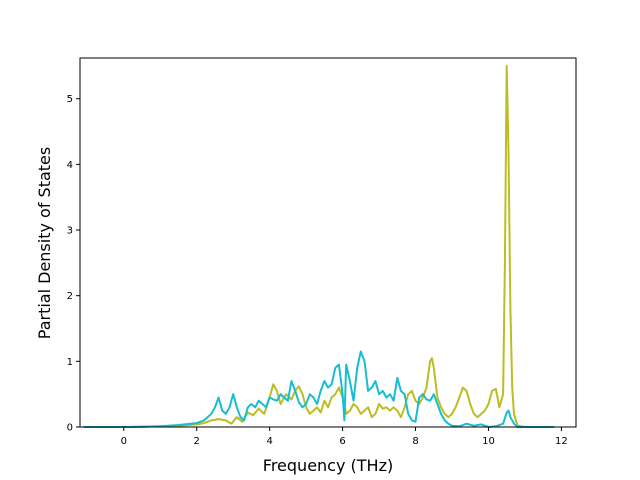 This screenshot has width=640, height=480. I want to click on y-tick-label: 3, so click(70, 231).